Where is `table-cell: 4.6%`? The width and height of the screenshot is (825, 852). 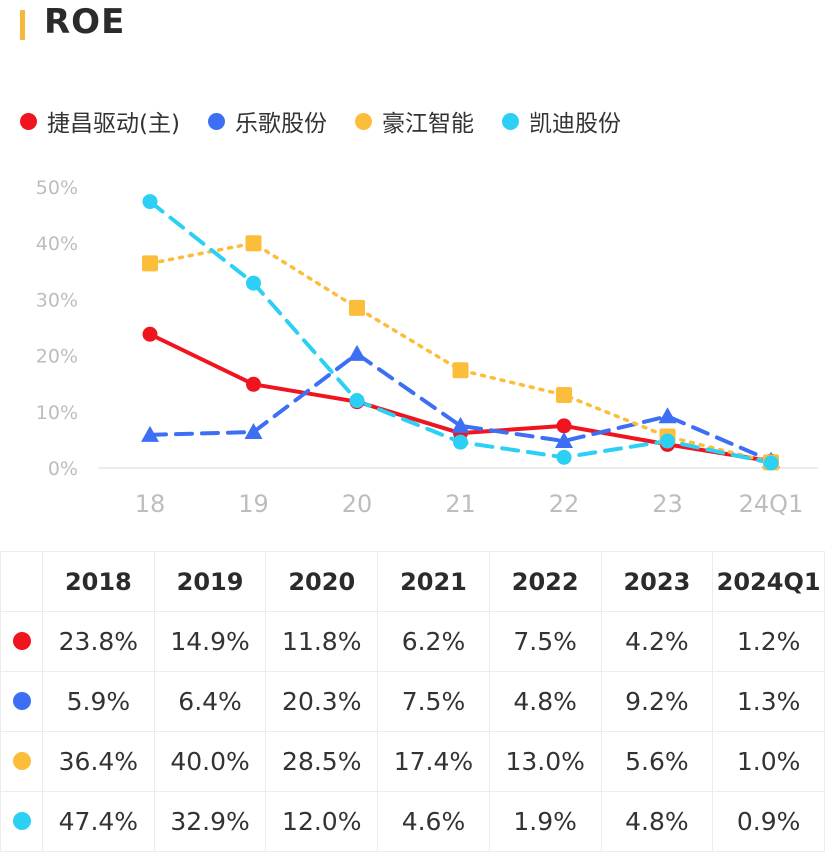 table-cell: 4.6% is located at coordinates (433, 821).